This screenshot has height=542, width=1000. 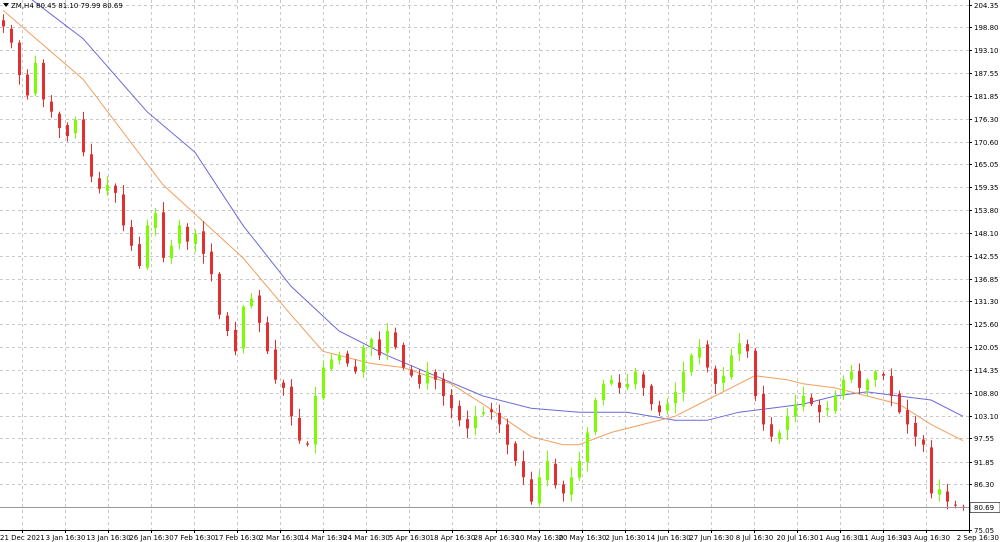 What do you see at coordinates (668, 538) in the screenshot?
I see `x-tick-label: 14 Jun 16:30` at bounding box center [668, 538].